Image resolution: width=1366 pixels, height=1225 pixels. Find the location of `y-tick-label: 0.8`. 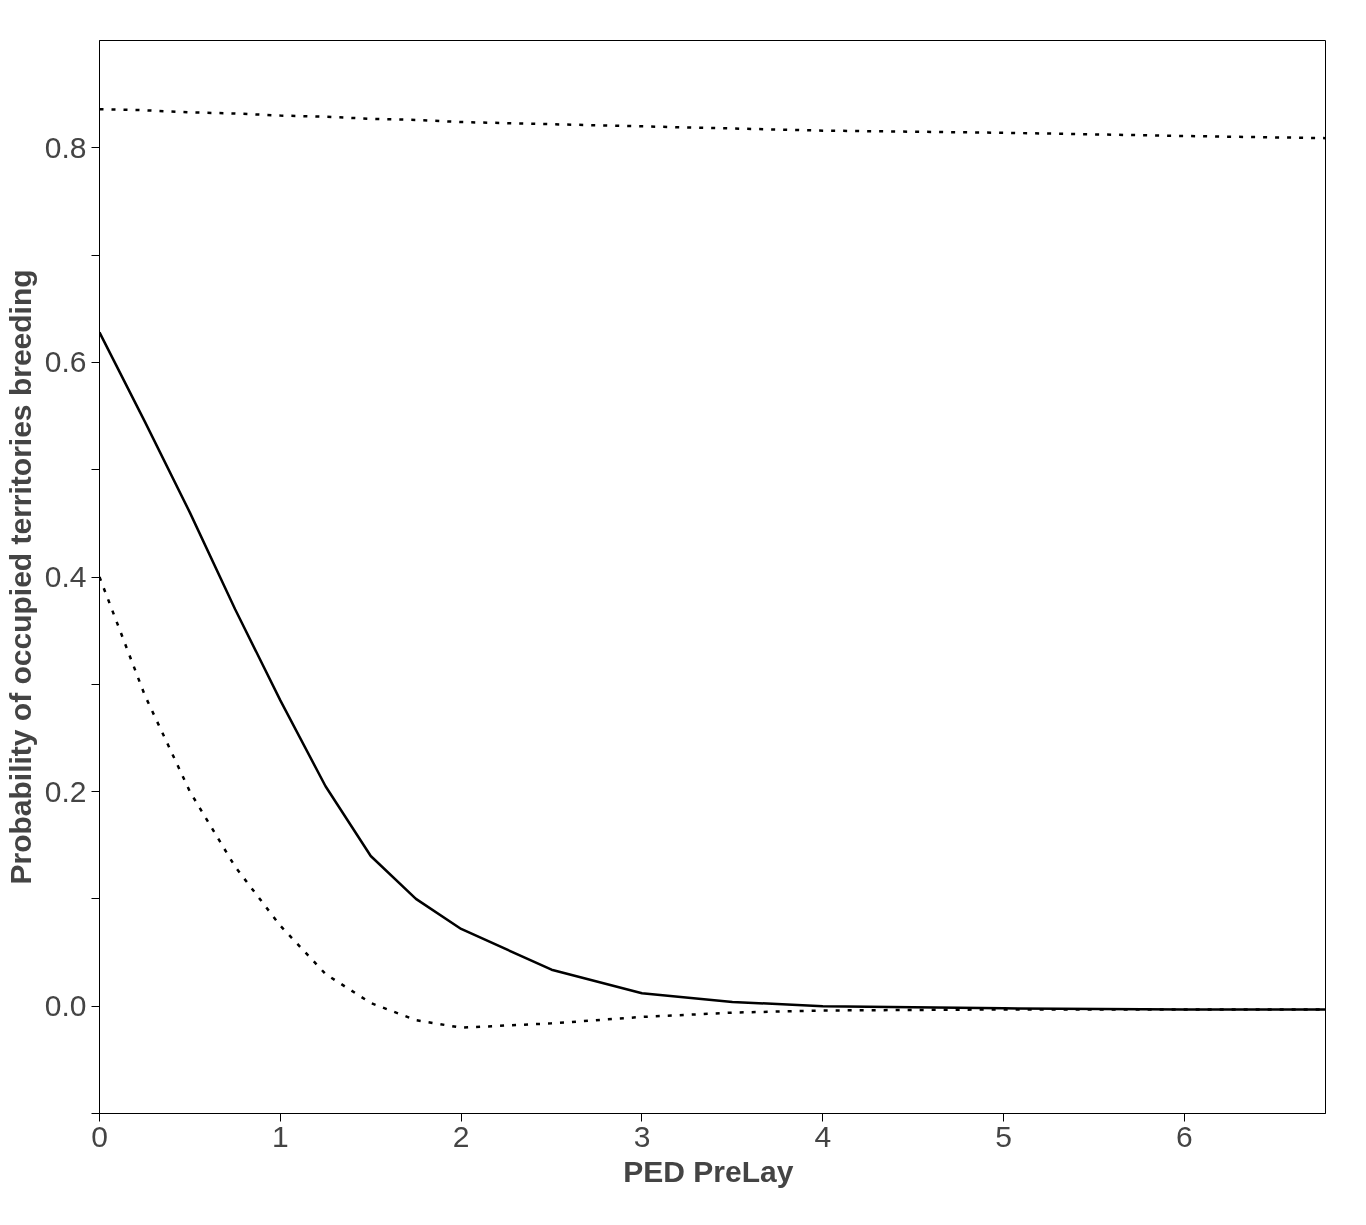

y-tick-label: 0.8 is located at coordinates (65, 147).